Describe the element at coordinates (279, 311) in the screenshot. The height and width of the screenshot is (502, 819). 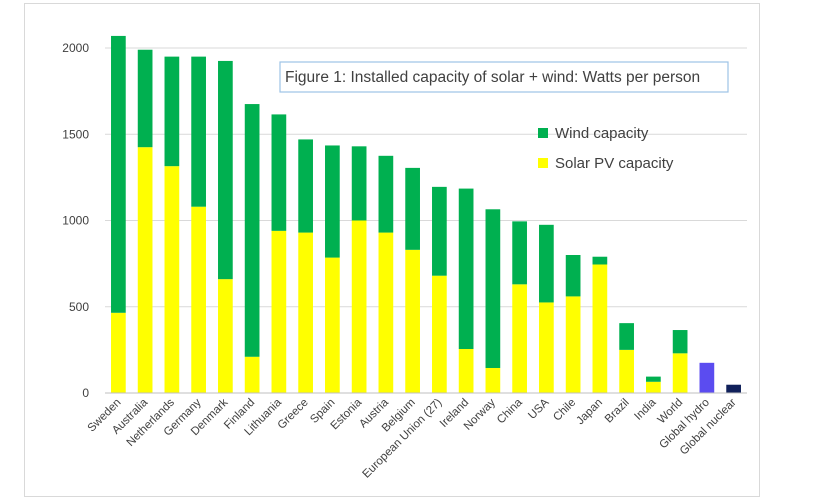
I see `bar-solar-pv-capacity-lithuania` at that location.